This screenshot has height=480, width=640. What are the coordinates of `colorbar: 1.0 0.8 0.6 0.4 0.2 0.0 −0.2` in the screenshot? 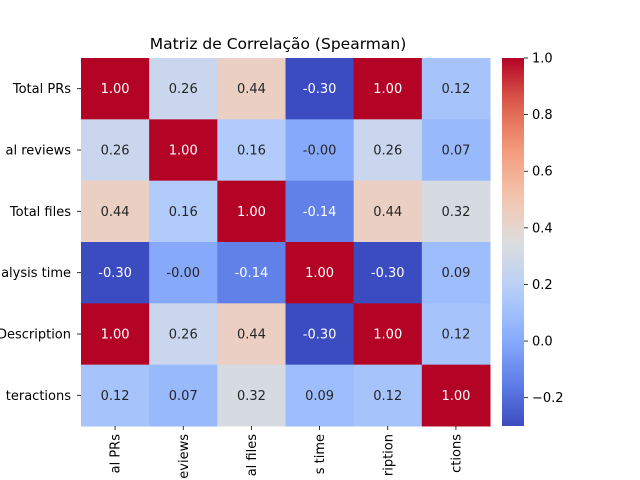 It's located at (533, 239).